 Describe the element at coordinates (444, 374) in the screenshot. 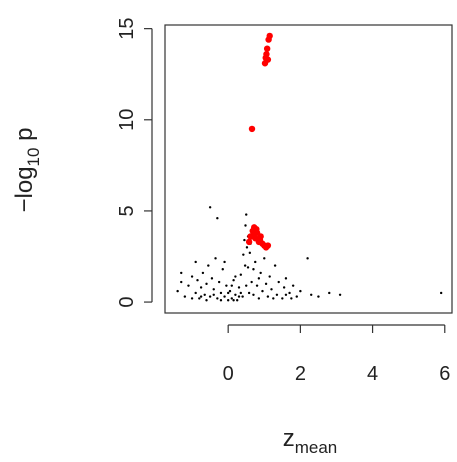

I see `x-tick-label: 6` at that location.